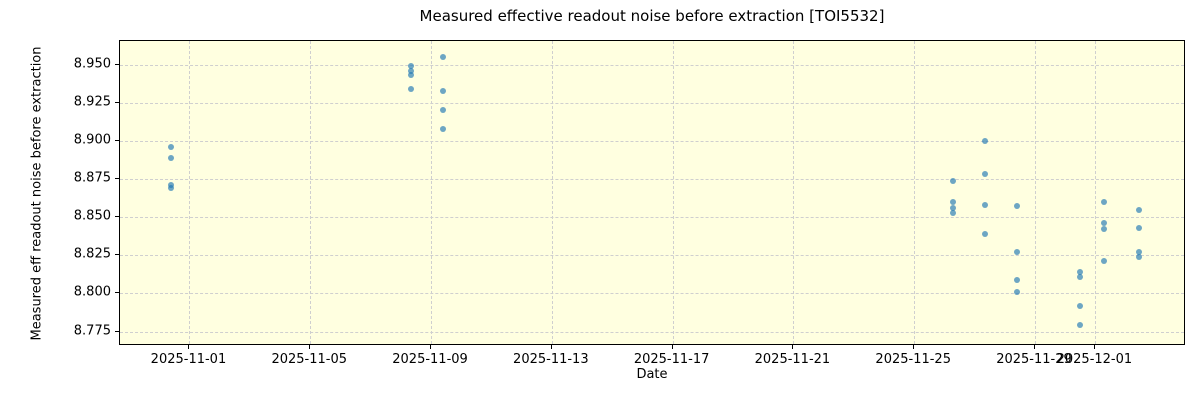 The width and height of the screenshot is (1200, 400). What do you see at coordinates (92, 254) in the screenshot?
I see `y-tick-label: 8.825` at bounding box center [92, 254].